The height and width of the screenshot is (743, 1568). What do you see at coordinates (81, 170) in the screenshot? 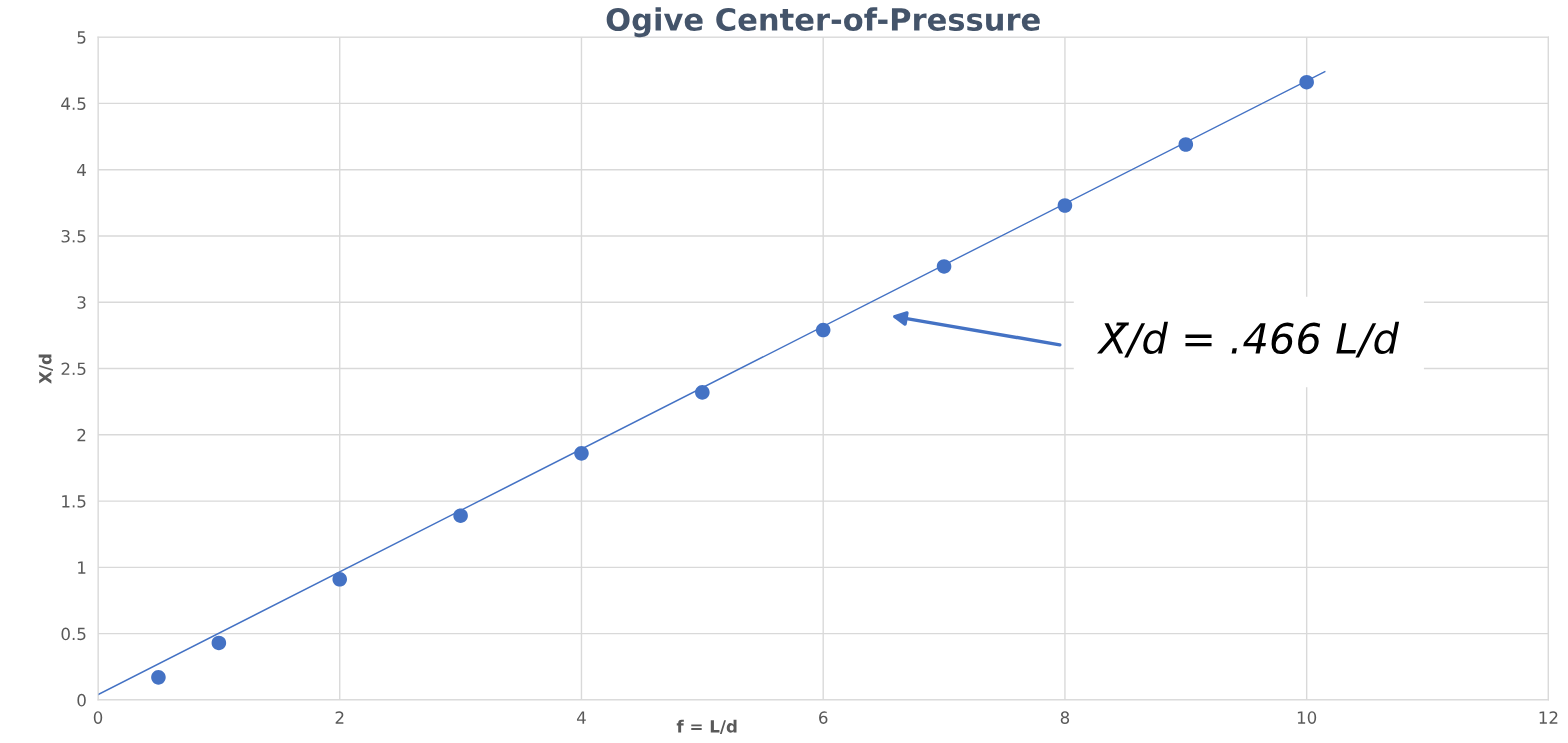
I see `y-tick-label: 4` at bounding box center [81, 170].